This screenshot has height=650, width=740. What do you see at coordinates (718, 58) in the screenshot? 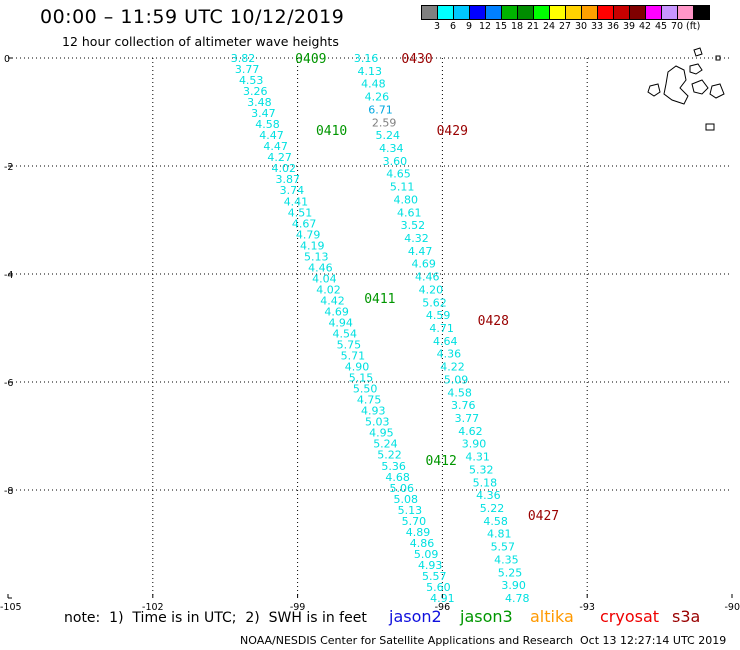
I see `coastline-genovesa` at bounding box center [718, 58].